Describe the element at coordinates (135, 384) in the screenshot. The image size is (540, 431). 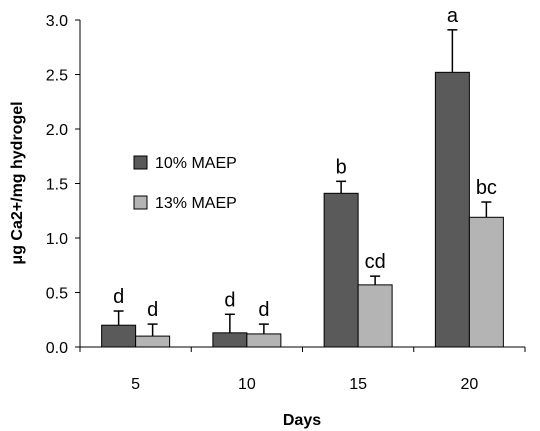
I see `x-tick-label: 5` at that location.